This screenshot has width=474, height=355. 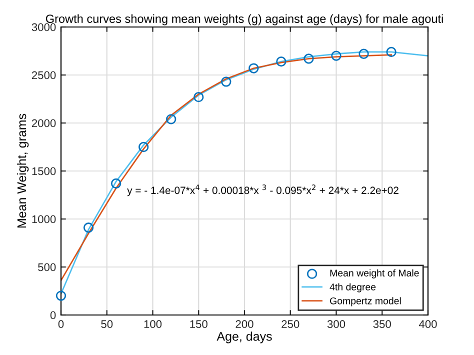 I want to click on legend-label: 4th degree, so click(x=353, y=287).